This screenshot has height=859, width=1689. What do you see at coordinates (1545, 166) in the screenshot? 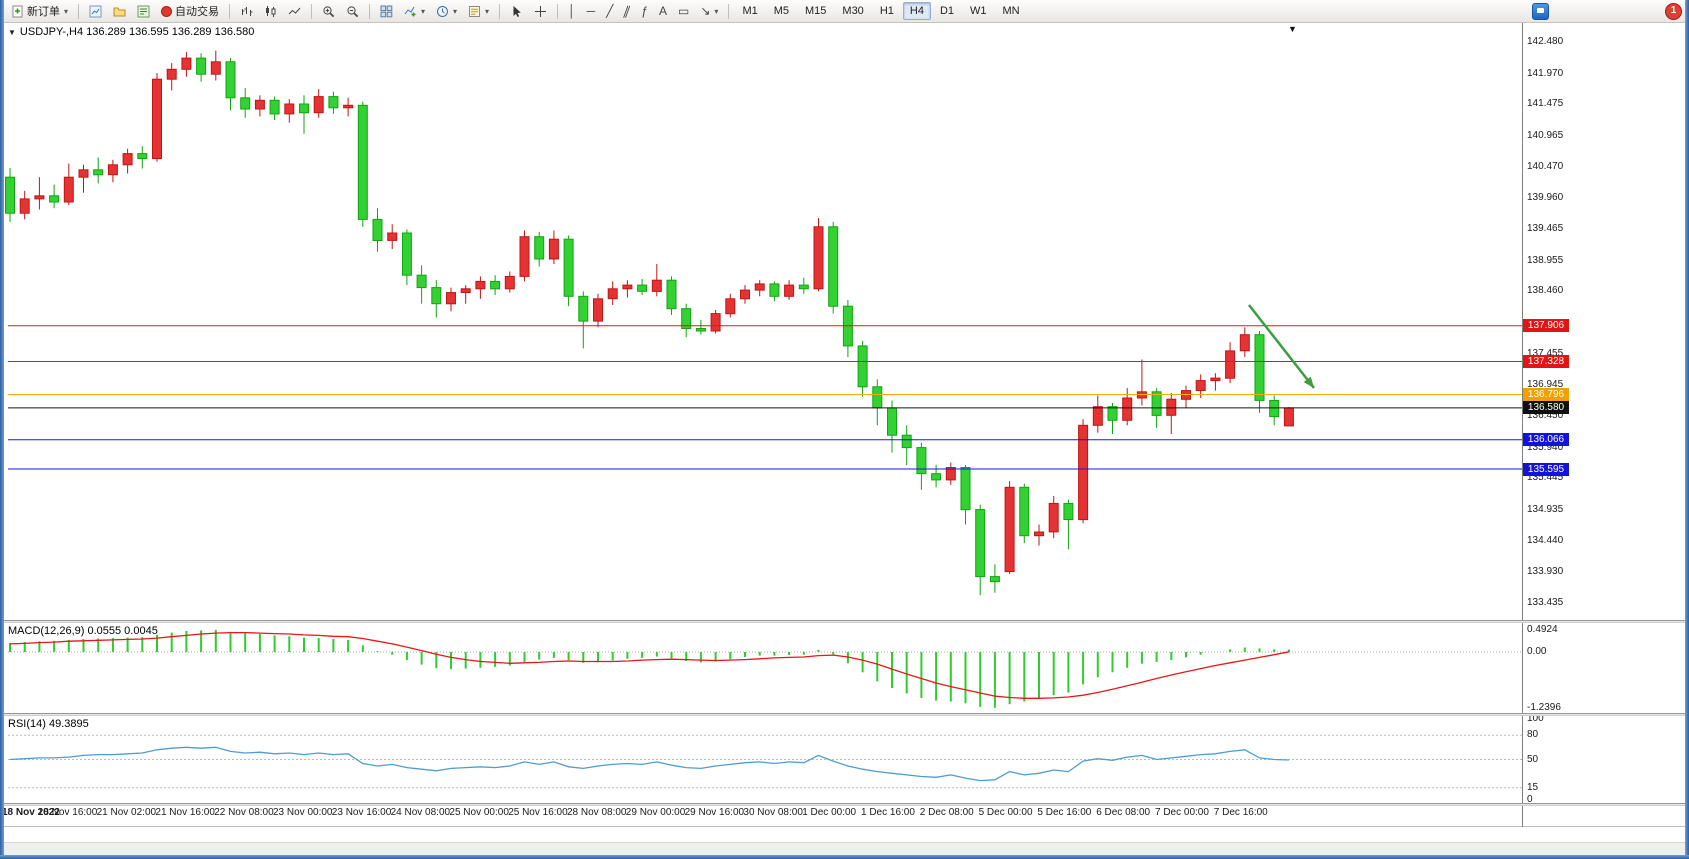
I see `price-axis-label: 140.470` at bounding box center [1545, 166].